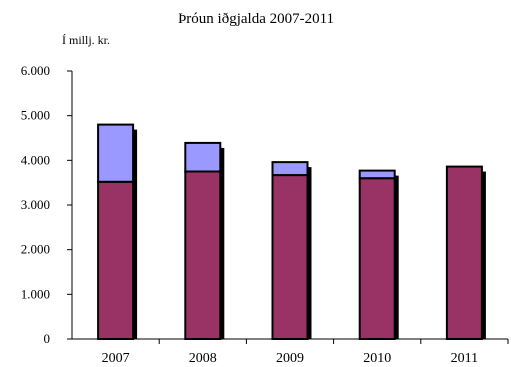  Describe the element at coordinates (35, 293) in the screenshot. I see `y-tick-label: 1.000` at that location.